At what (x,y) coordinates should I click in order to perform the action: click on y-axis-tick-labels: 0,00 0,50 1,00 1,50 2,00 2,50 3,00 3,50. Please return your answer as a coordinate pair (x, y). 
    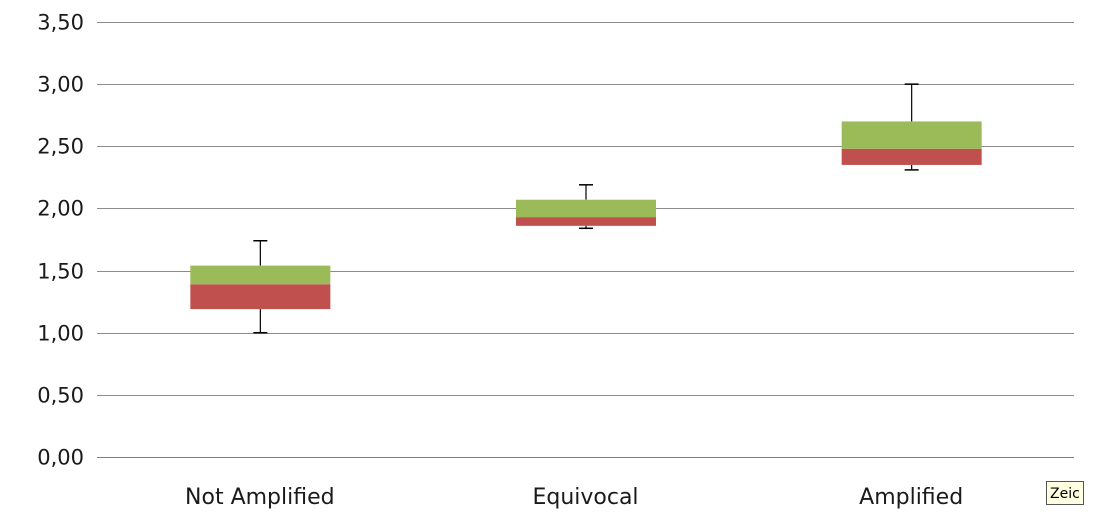
    Looking at the image, I should click on (60, 240).